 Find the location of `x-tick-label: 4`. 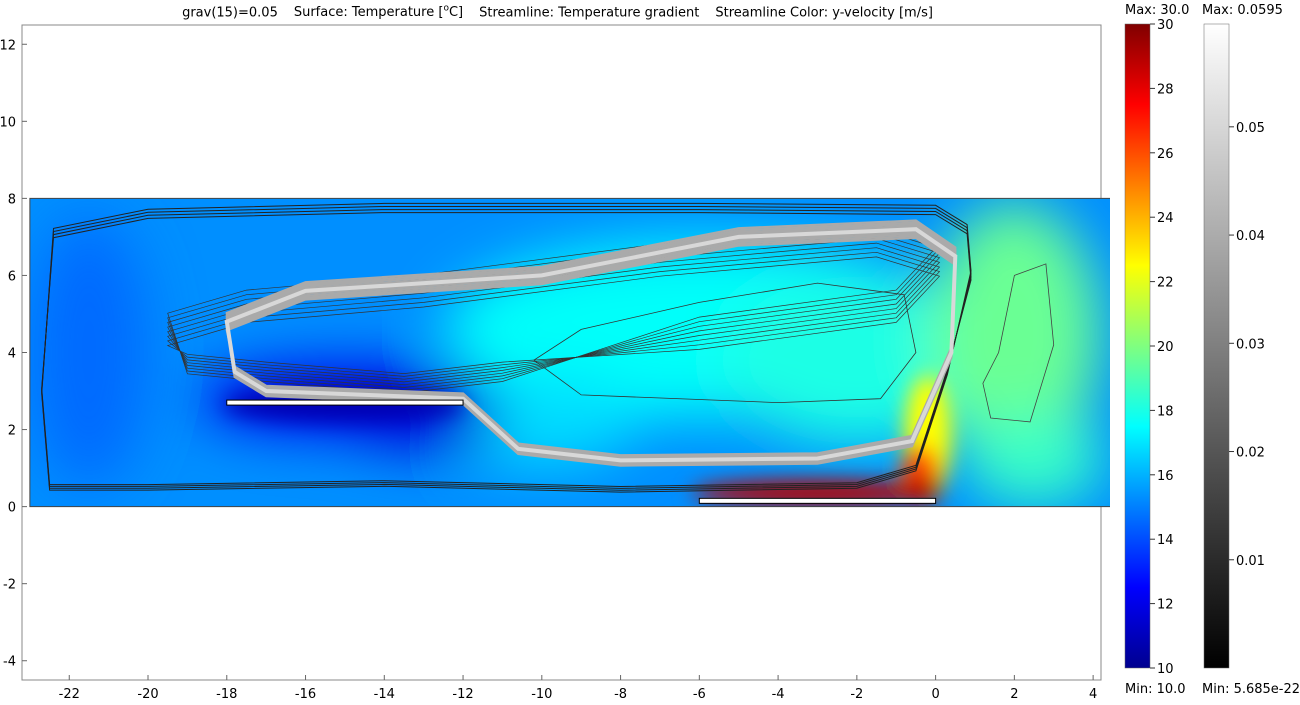

x-tick-label: 4 is located at coordinates (1093, 694).